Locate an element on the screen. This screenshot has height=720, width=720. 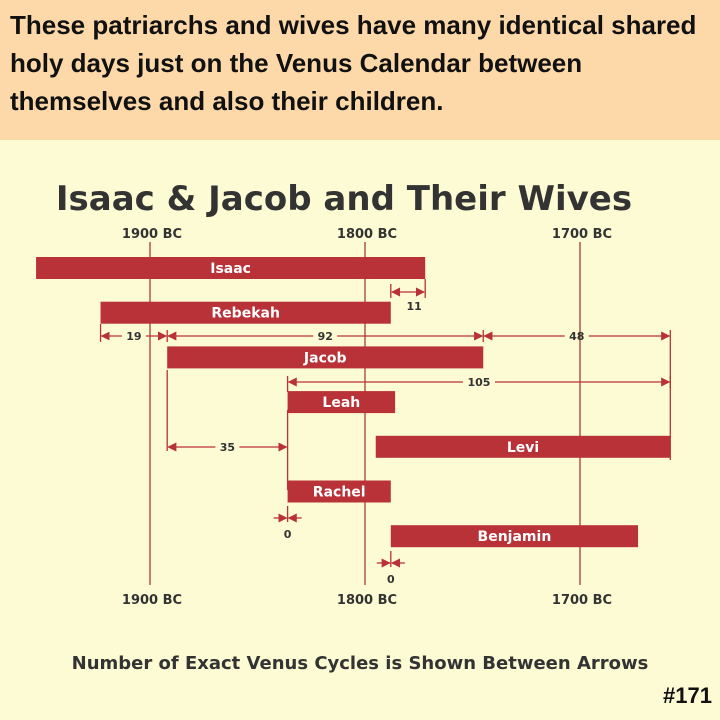
interval-label: 105 is located at coordinates (478, 382).